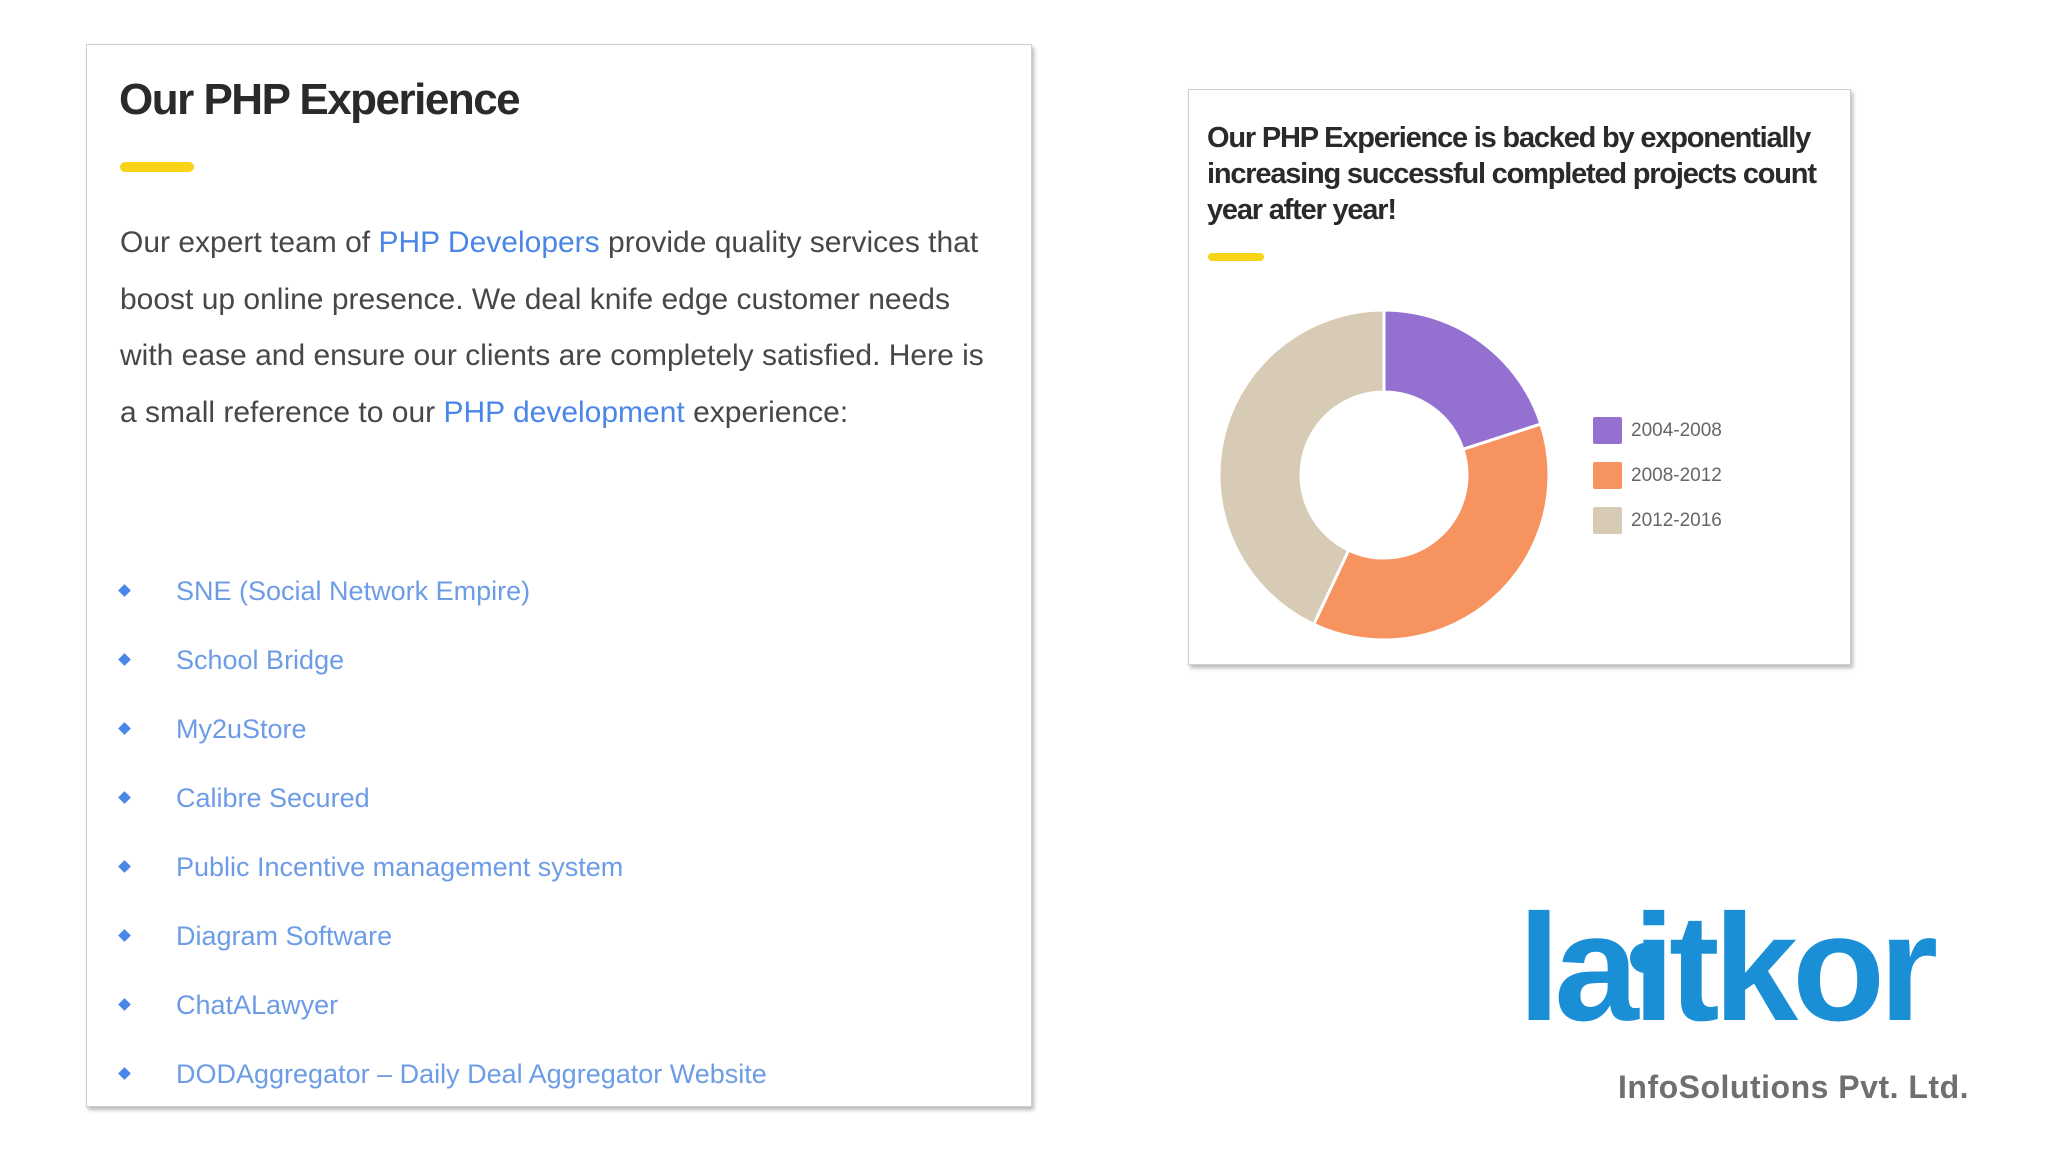  I want to click on project-link: Public Incentive management system, so click(400, 867).